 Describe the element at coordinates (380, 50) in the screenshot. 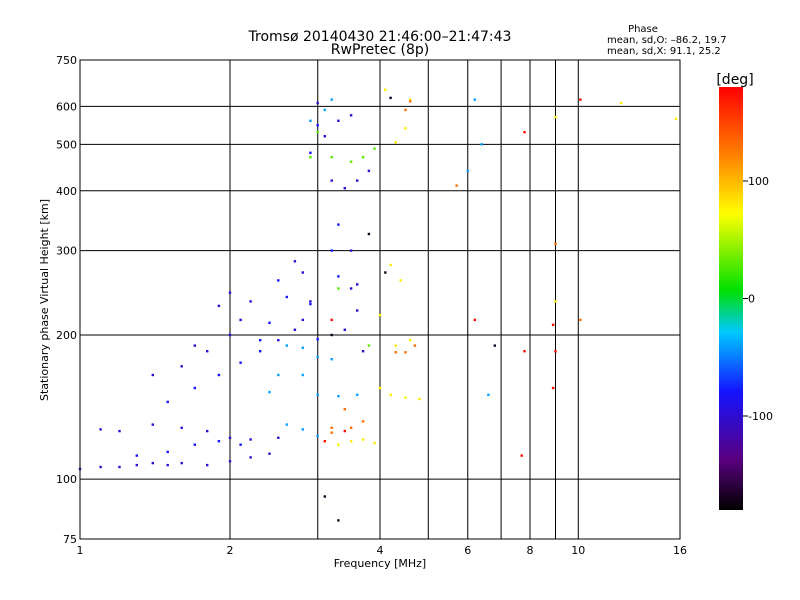

I see `chart-subtitle: RwPretec (8p)` at that location.